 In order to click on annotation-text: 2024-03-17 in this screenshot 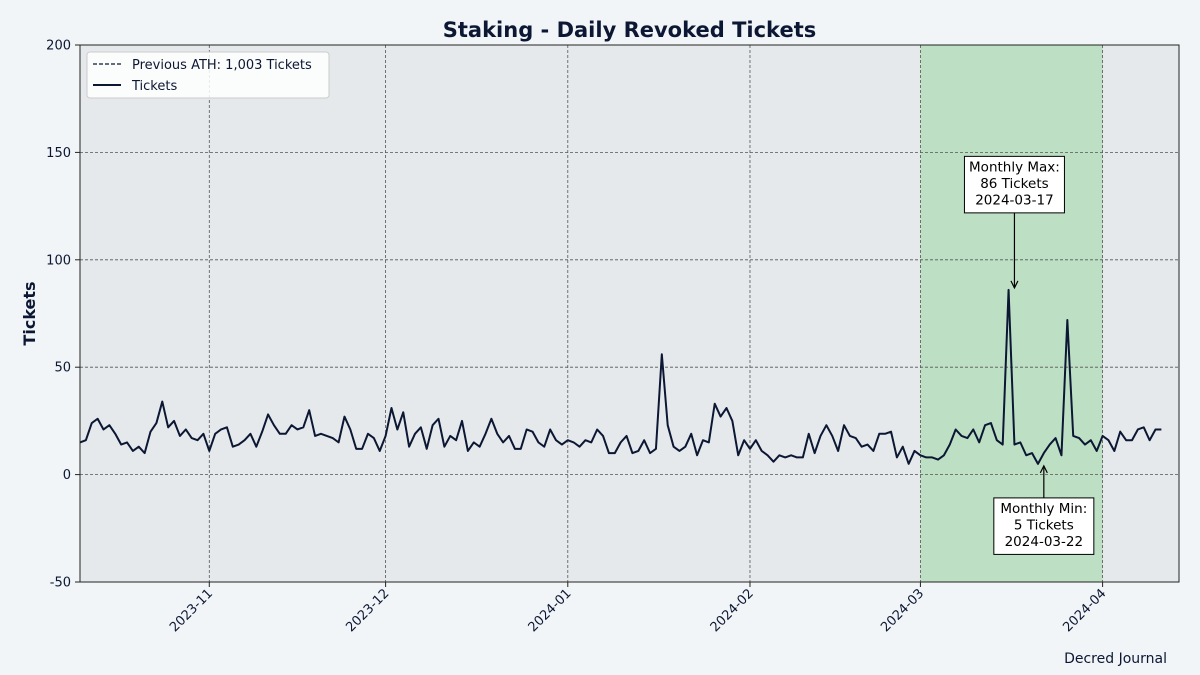, I will do `click(1014, 200)`.